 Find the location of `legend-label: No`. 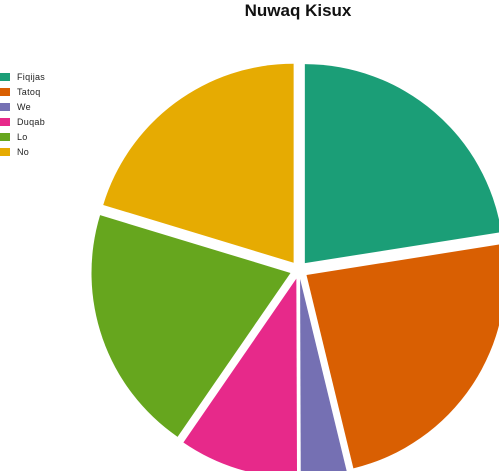

legend-label: No is located at coordinates (23, 151).